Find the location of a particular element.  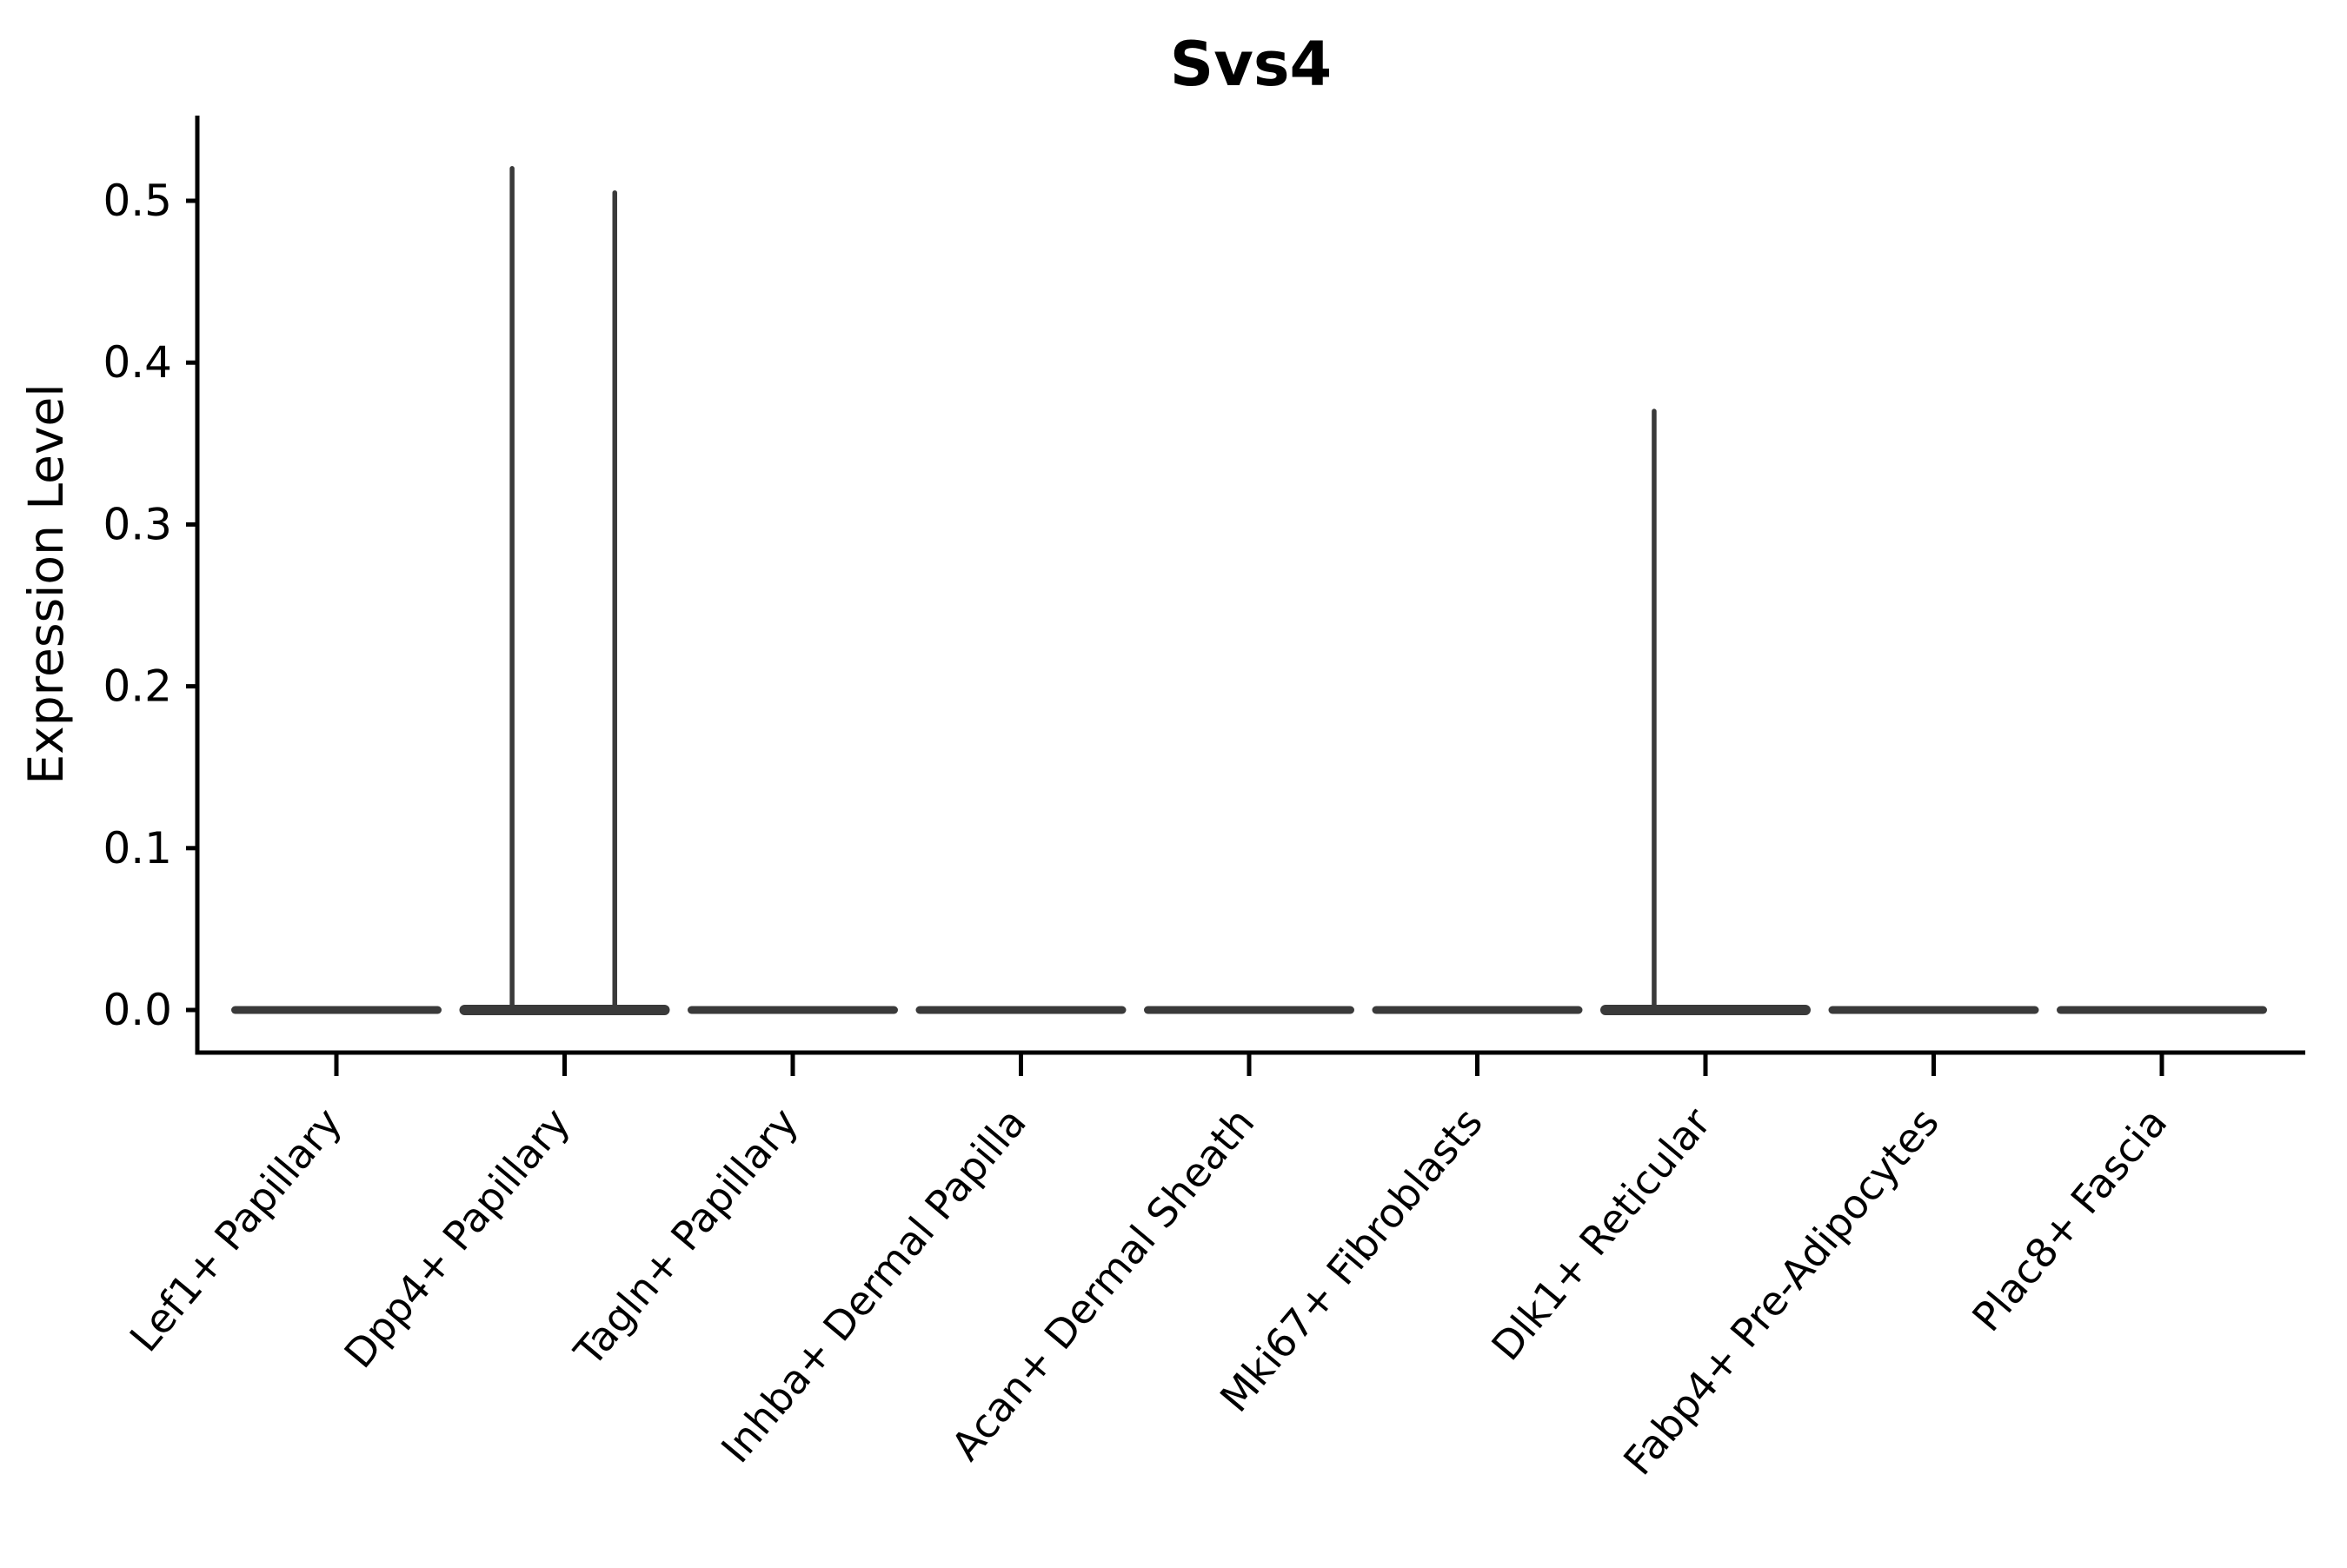

x-tick-label: Plac8+ Fascia is located at coordinates (2070, 1219).